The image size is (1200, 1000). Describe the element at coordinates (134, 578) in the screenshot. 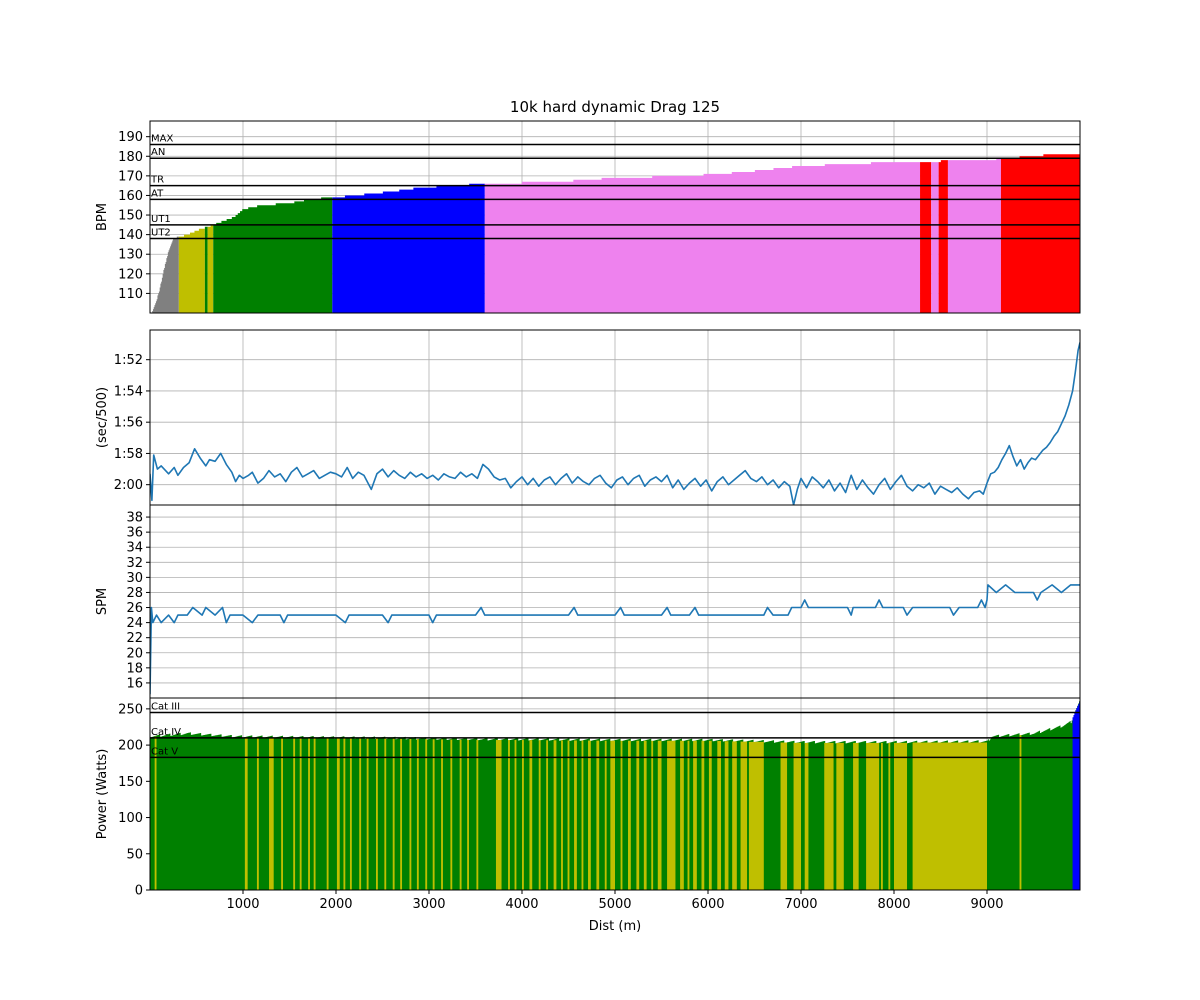

I see `y-tick-label: 30` at that location.